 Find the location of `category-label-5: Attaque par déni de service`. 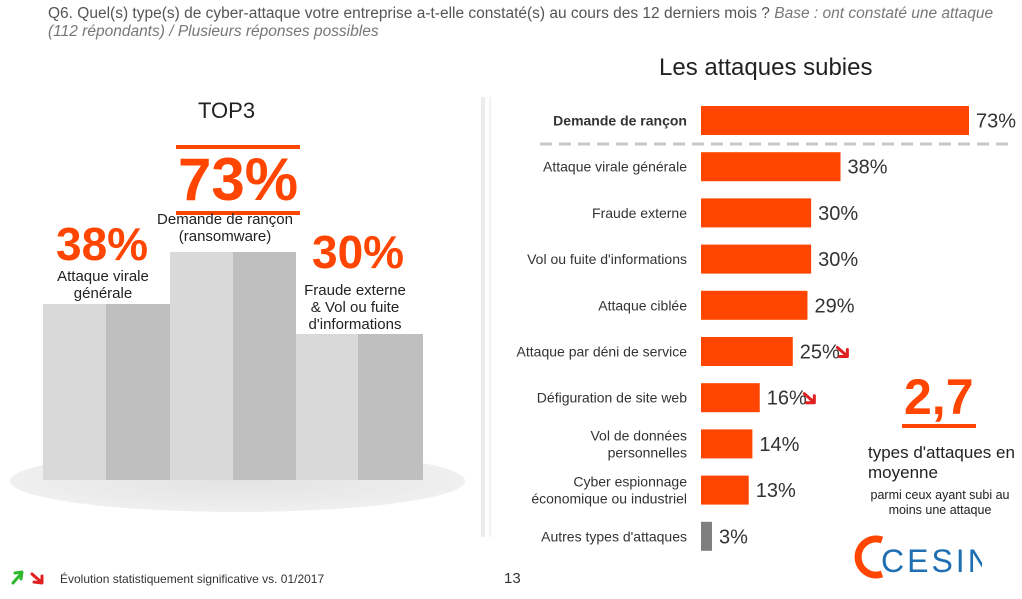

category-label-5: Attaque par déni de service is located at coordinates (602, 352).